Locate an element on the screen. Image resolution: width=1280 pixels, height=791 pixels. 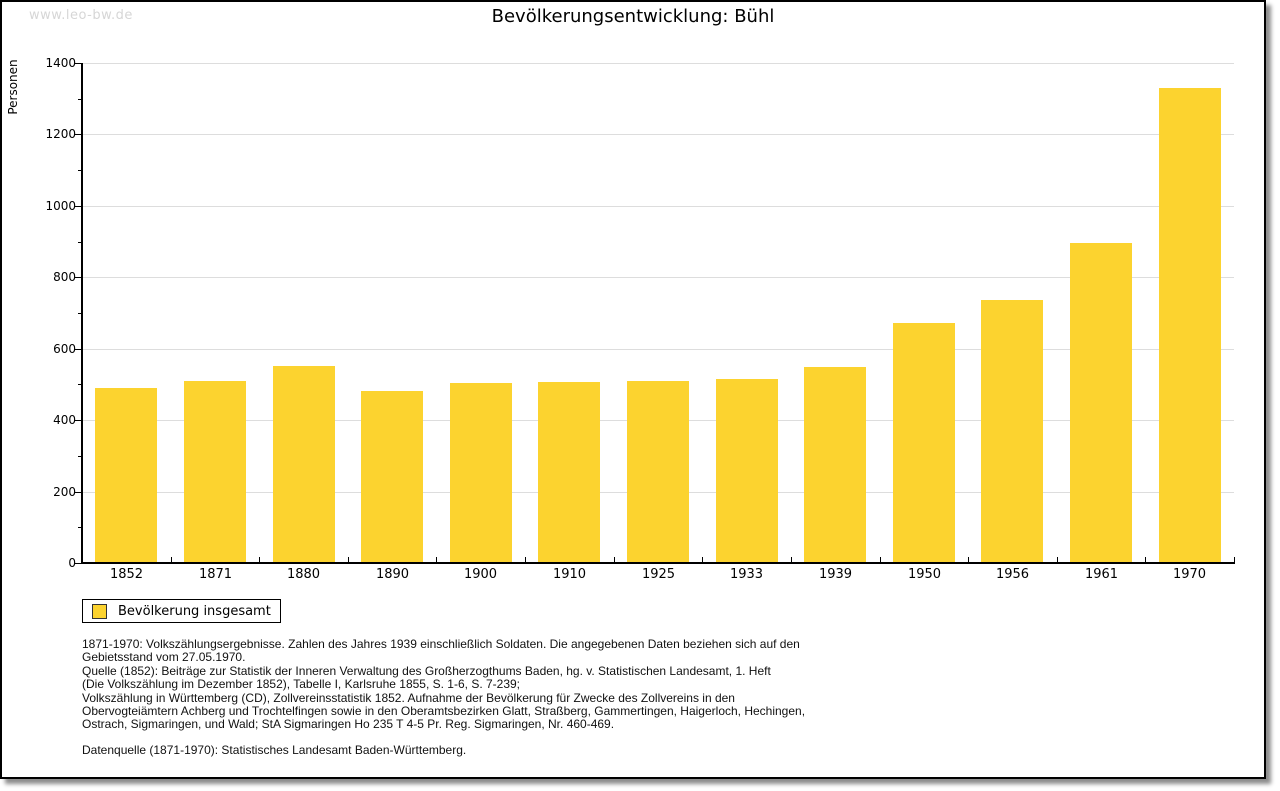
y-axis-label: Personen is located at coordinates (13, 87).